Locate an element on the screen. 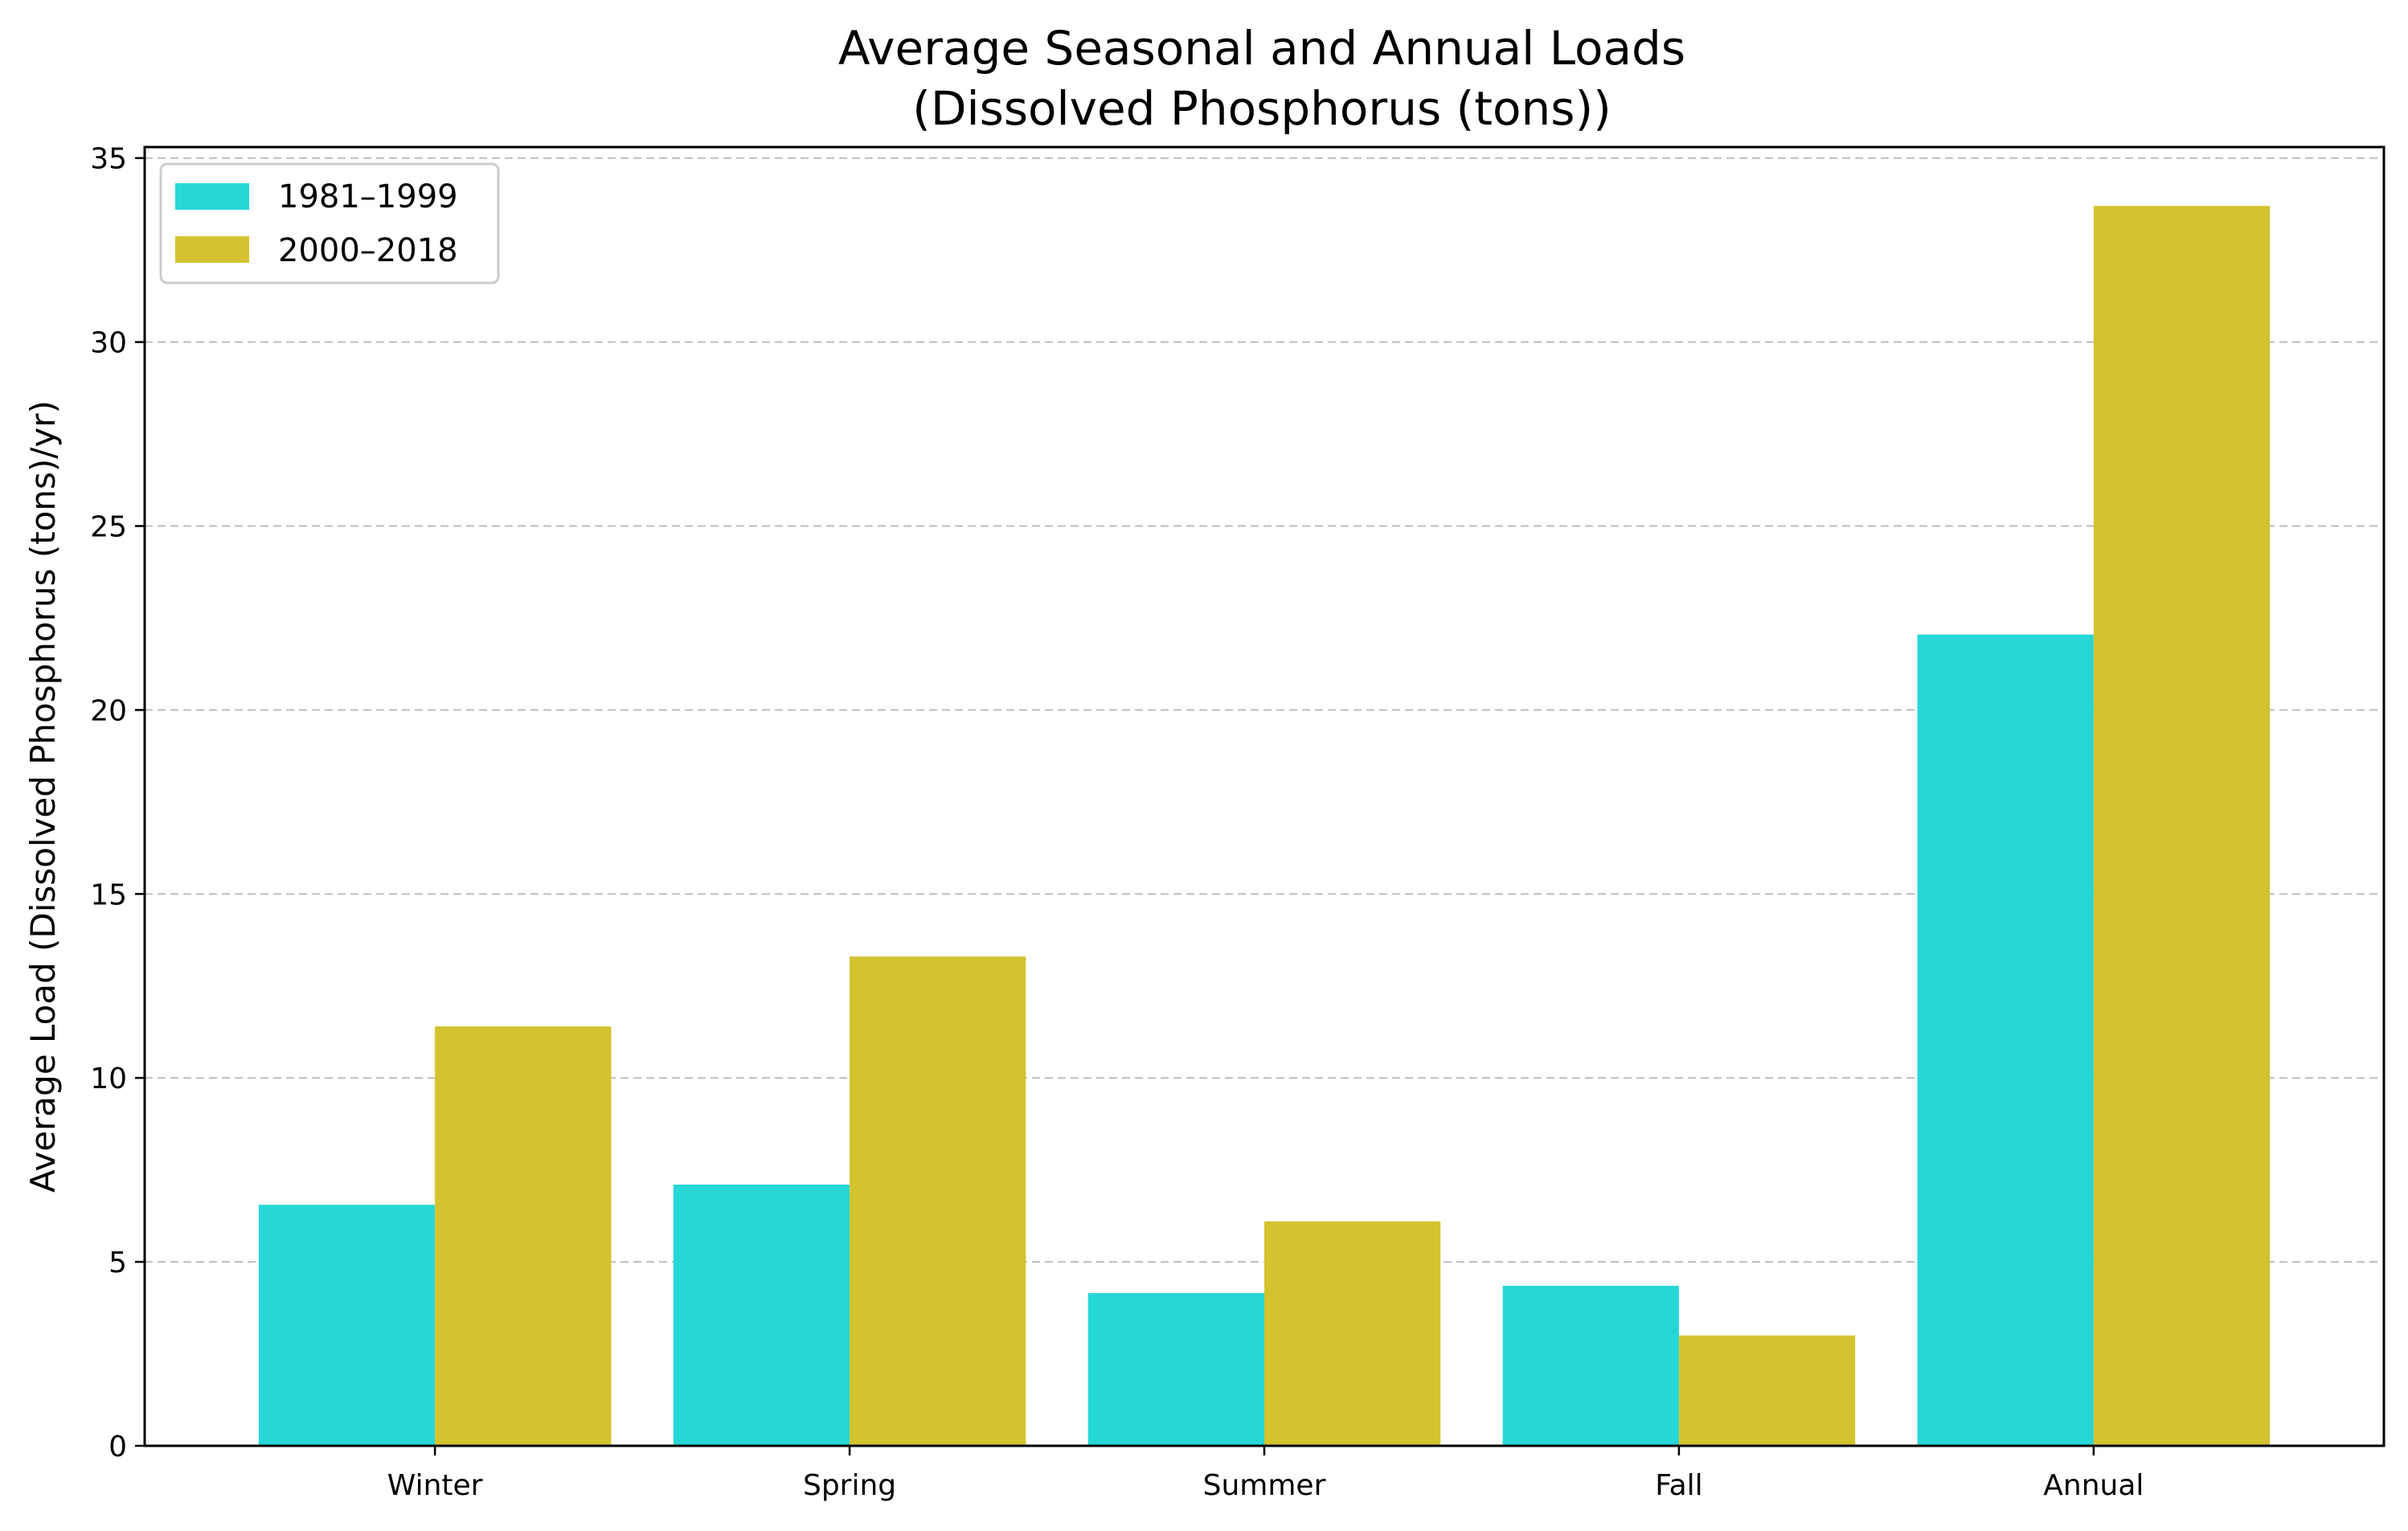  chart-title-line-1: Average Seasonal and Annual Loads is located at coordinates (1261, 49).